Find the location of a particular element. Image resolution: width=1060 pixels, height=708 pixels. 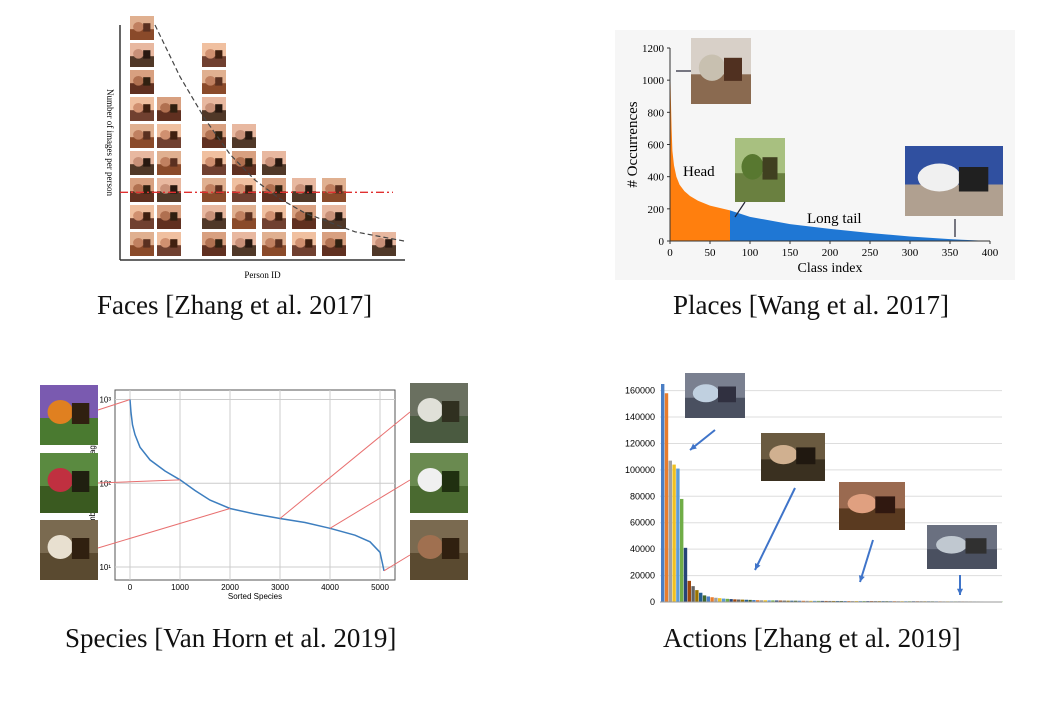

actions-y-tick-label: 40000 is located at coordinates (642, 549).